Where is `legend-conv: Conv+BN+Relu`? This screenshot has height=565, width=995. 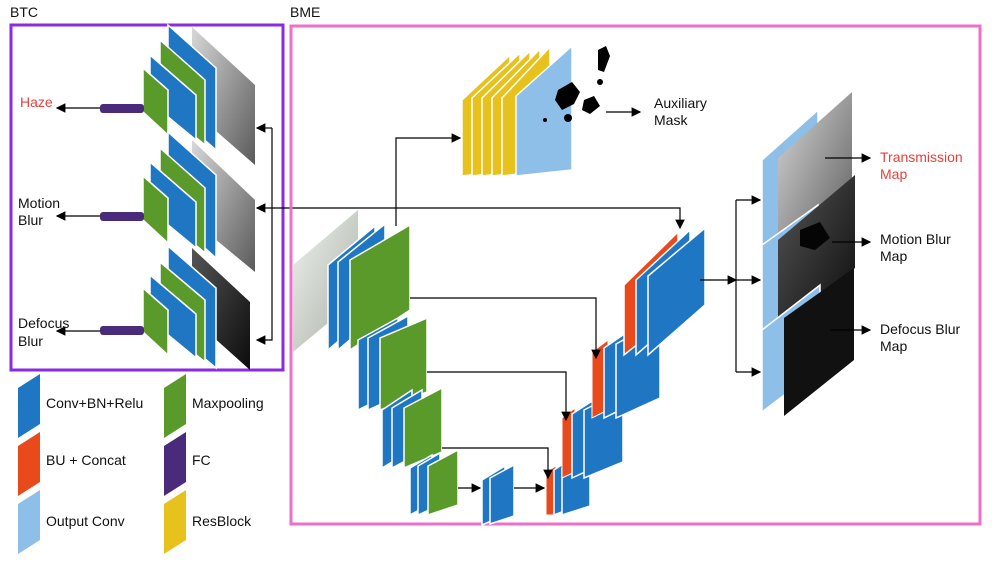
legend-conv: Conv+BN+Relu is located at coordinates (80, 406).